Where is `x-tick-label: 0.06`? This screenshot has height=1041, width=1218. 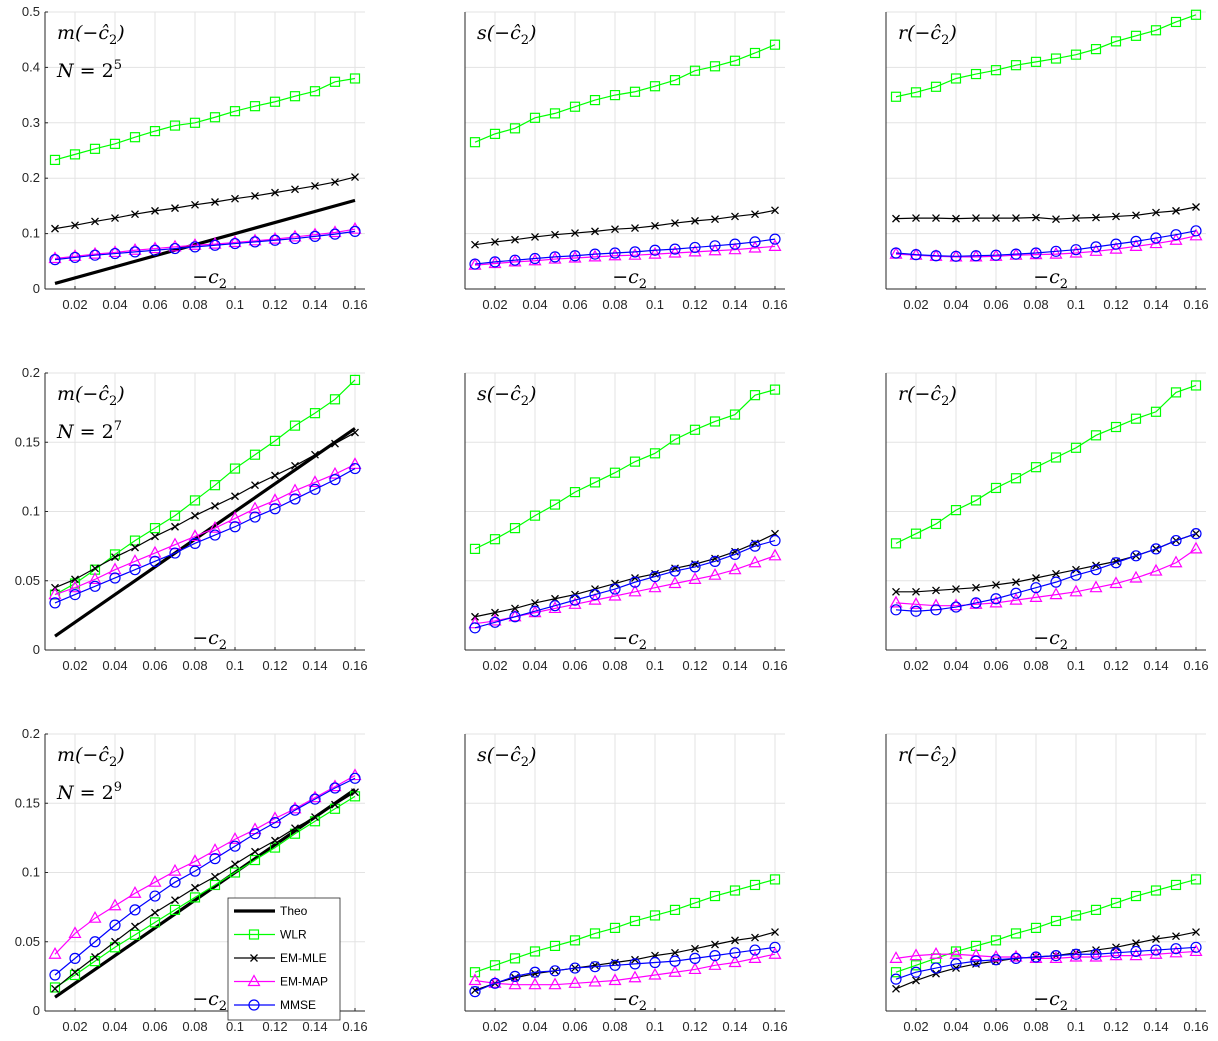
x-tick-label: 0.06 is located at coordinates (574, 304).